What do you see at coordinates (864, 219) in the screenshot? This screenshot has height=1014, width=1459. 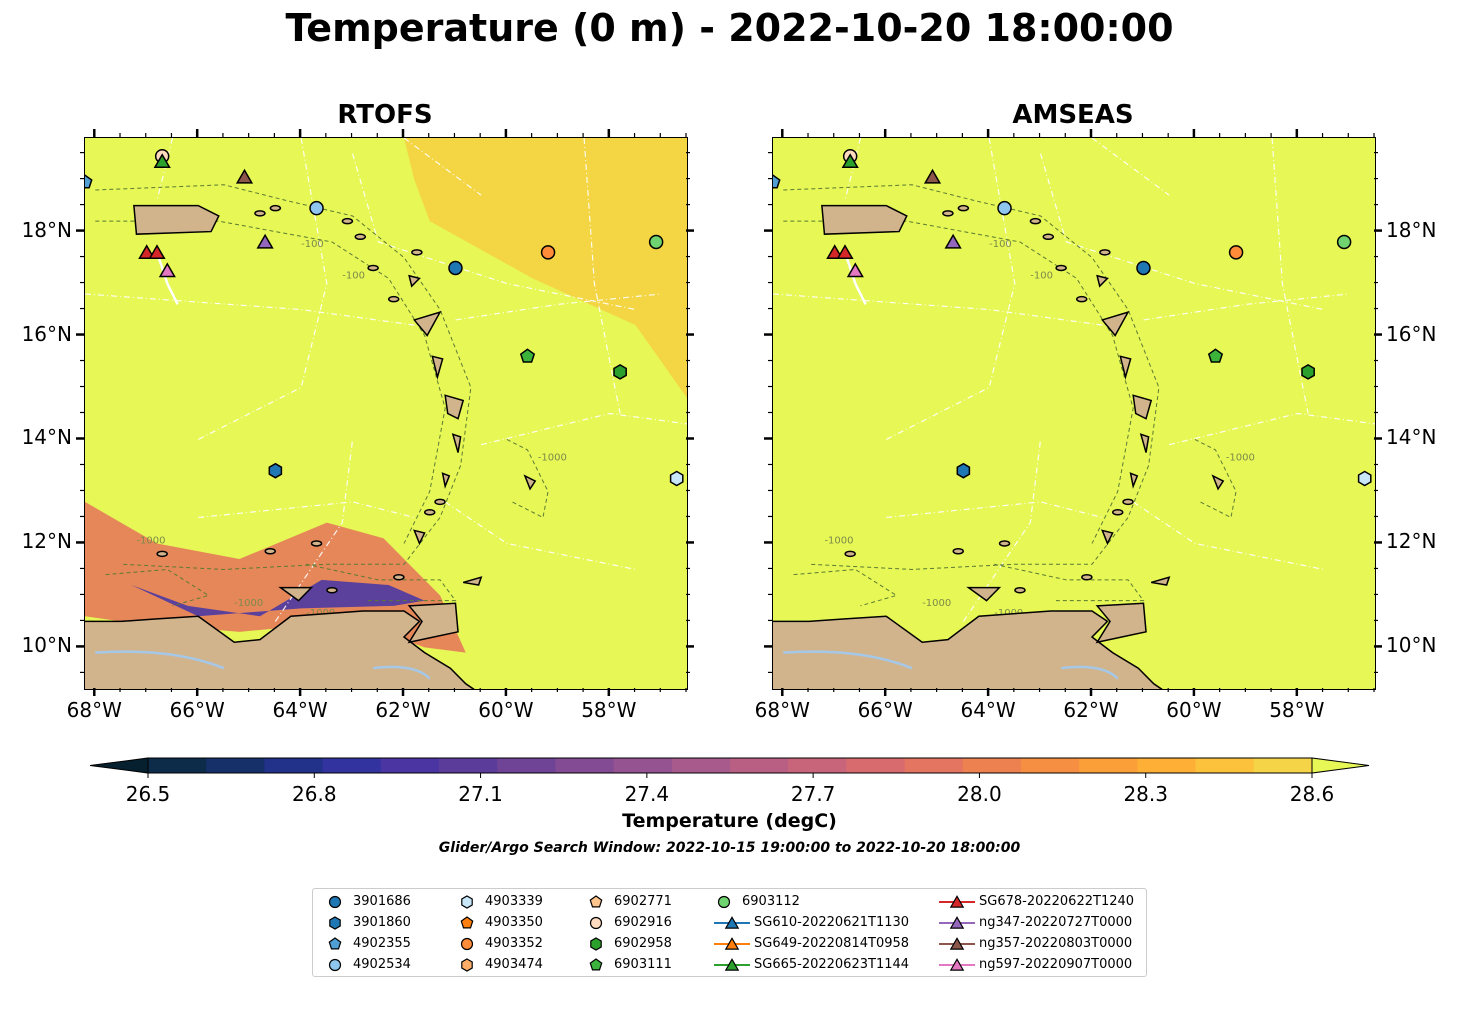 I see `land-puerto-rico` at bounding box center [864, 219].